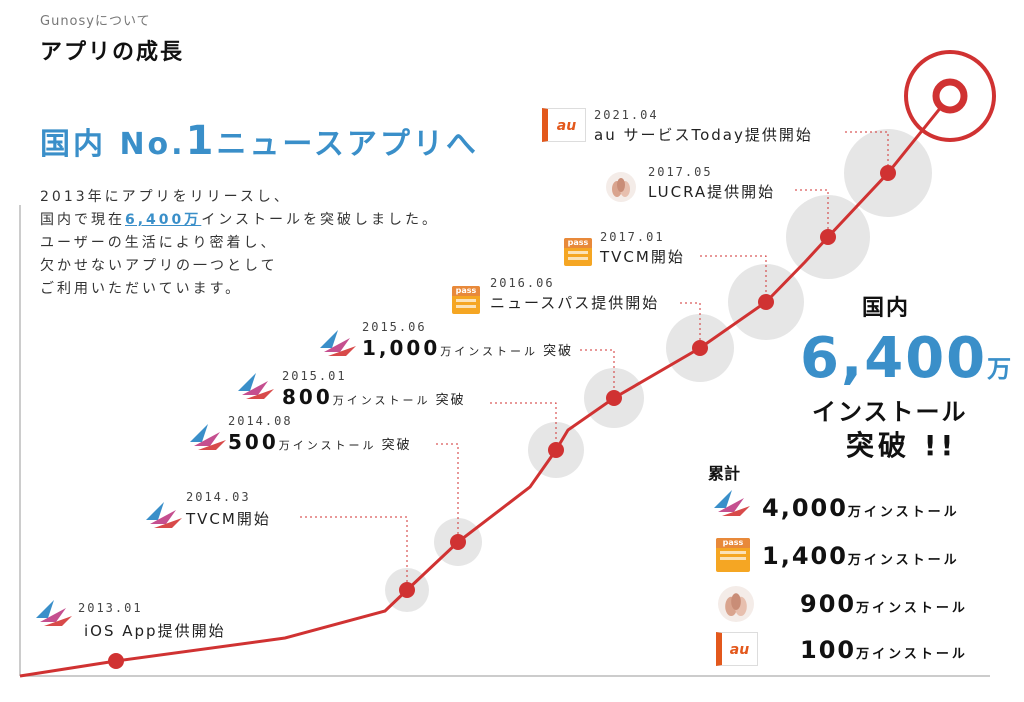 This screenshot has height=702, width=1024. I want to click on target-ring-outer, so click(950, 96).